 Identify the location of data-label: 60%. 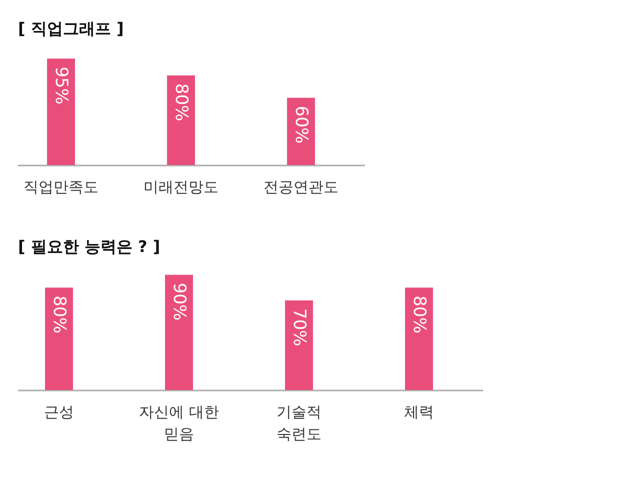
(301, 125).